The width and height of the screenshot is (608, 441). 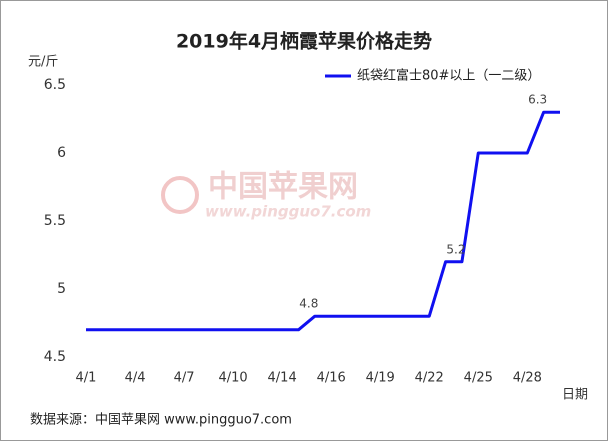 I want to click on x-tick-label: 4/16, so click(x=331, y=378).